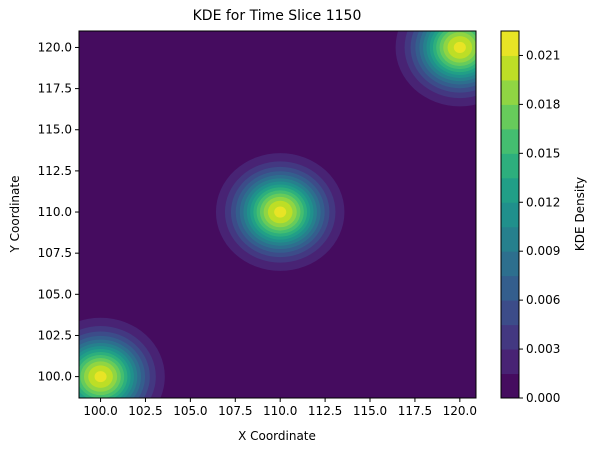  What do you see at coordinates (460, 411) in the screenshot?
I see `x-tick-label: 120.0` at bounding box center [460, 411].